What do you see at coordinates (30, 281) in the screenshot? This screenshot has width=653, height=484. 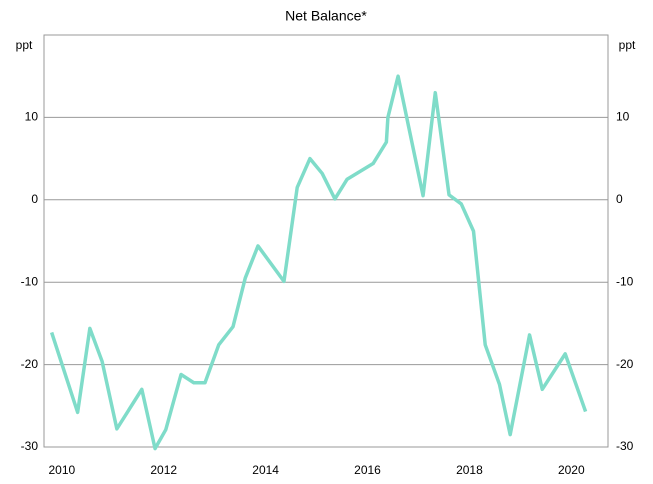 I see `y-tick-label: -10` at bounding box center [30, 281].